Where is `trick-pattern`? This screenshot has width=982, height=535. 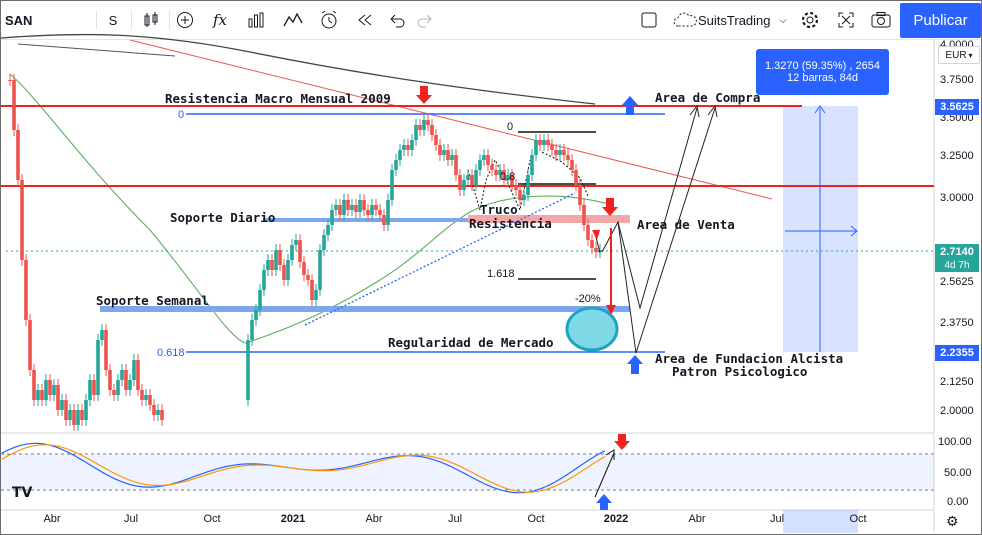 trick-pattern is located at coordinates (499, 185).